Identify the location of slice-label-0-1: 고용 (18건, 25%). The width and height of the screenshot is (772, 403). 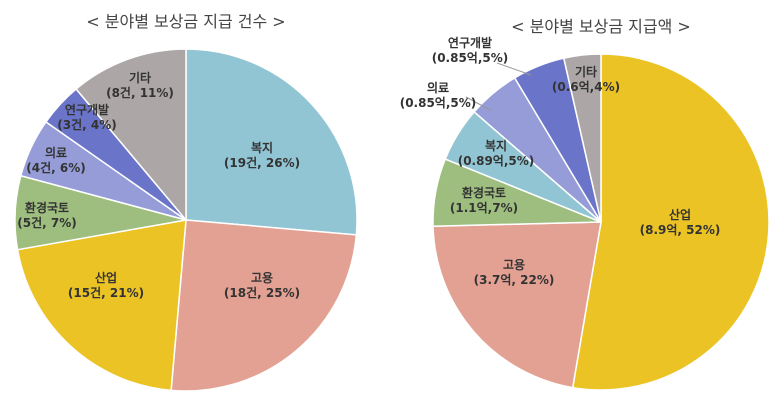
(262, 285).